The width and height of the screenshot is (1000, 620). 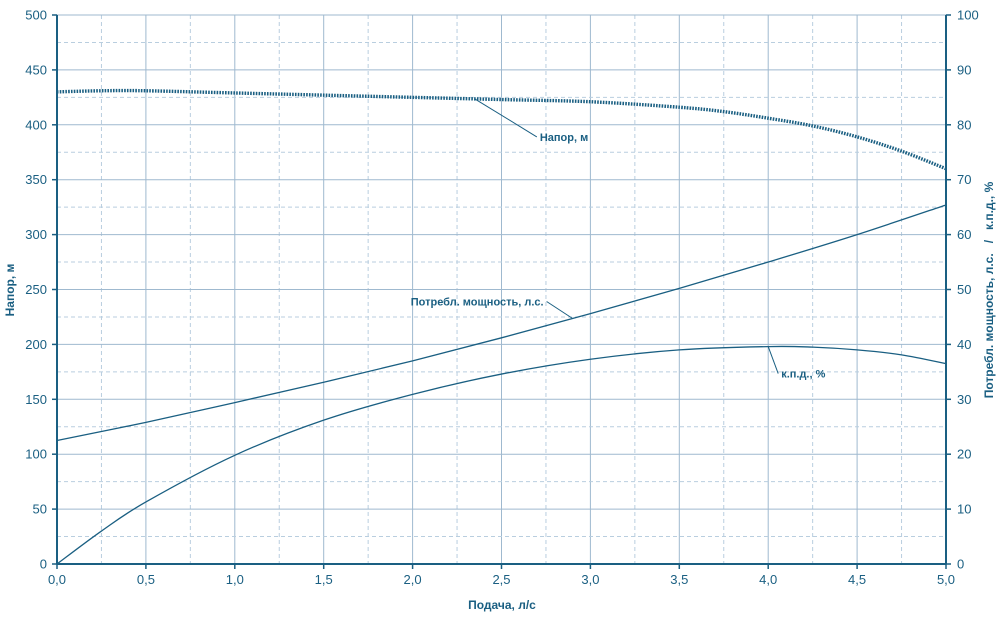 What do you see at coordinates (679, 579) in the screenshot?
I see `x-tick-label: 3,5` at bounding box center [679, 579].